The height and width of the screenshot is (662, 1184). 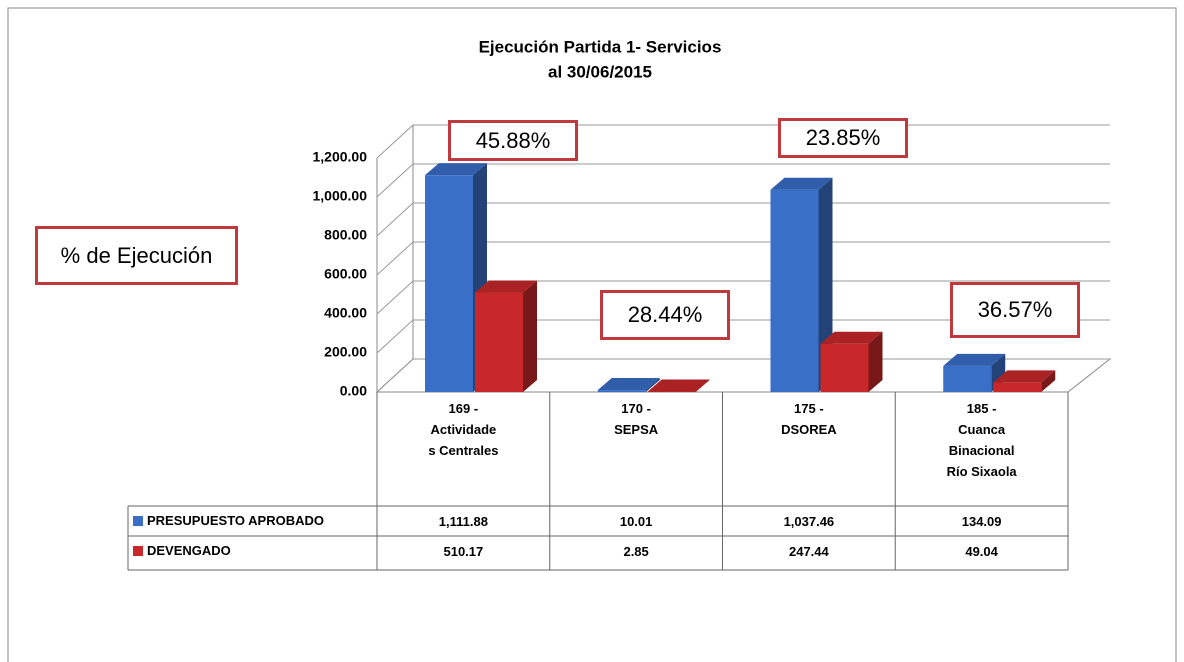 I want to click on legend-label: DEVENGADO, so click(x=189, y=550).